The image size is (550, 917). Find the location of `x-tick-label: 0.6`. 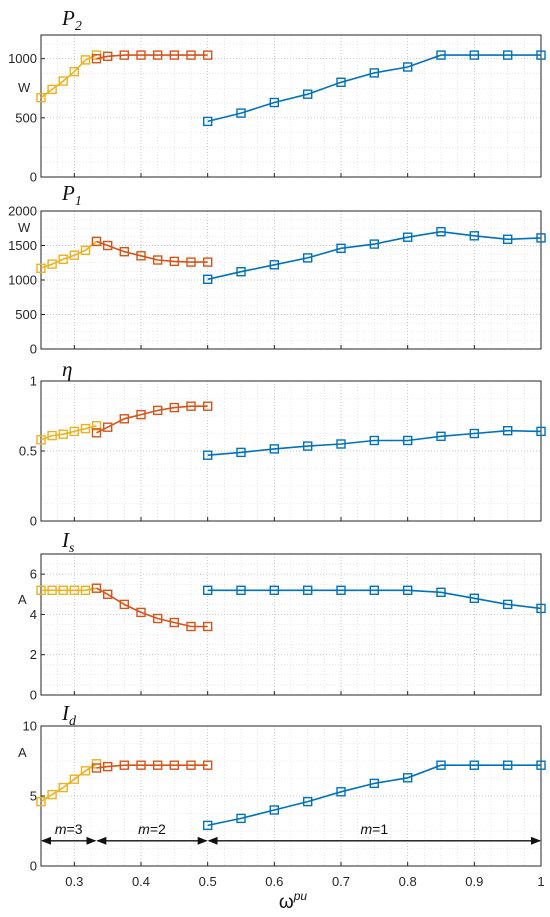

x-tick-label: 0.6 is located at coordinates (274, 881).